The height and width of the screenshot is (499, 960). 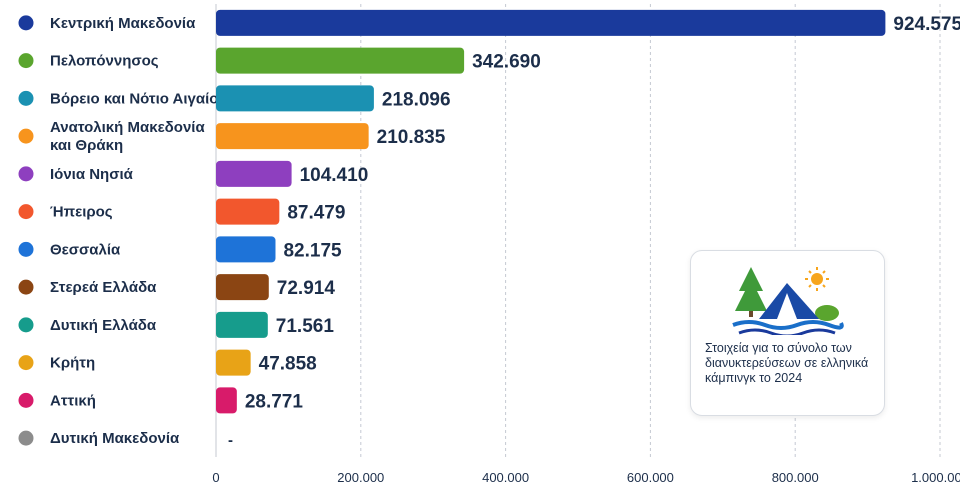 I want to click on category-label: Αττική, so click(x=73, y=400).